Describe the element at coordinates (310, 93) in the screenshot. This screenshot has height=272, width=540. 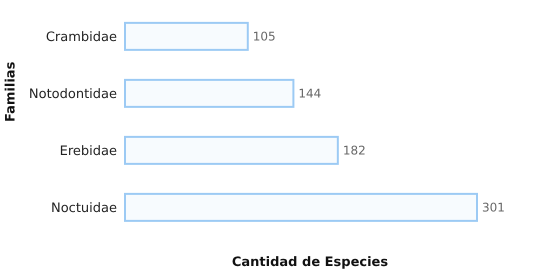
I see `data-label: 144` at that location.